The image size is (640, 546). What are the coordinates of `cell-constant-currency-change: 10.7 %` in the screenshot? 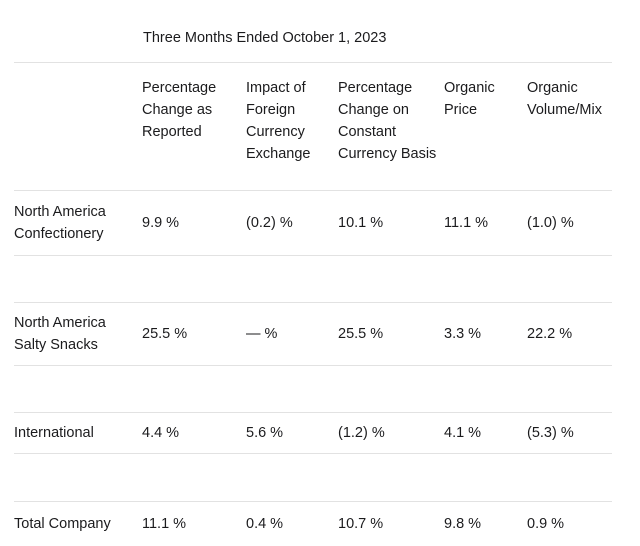 It's located at (361, 523).